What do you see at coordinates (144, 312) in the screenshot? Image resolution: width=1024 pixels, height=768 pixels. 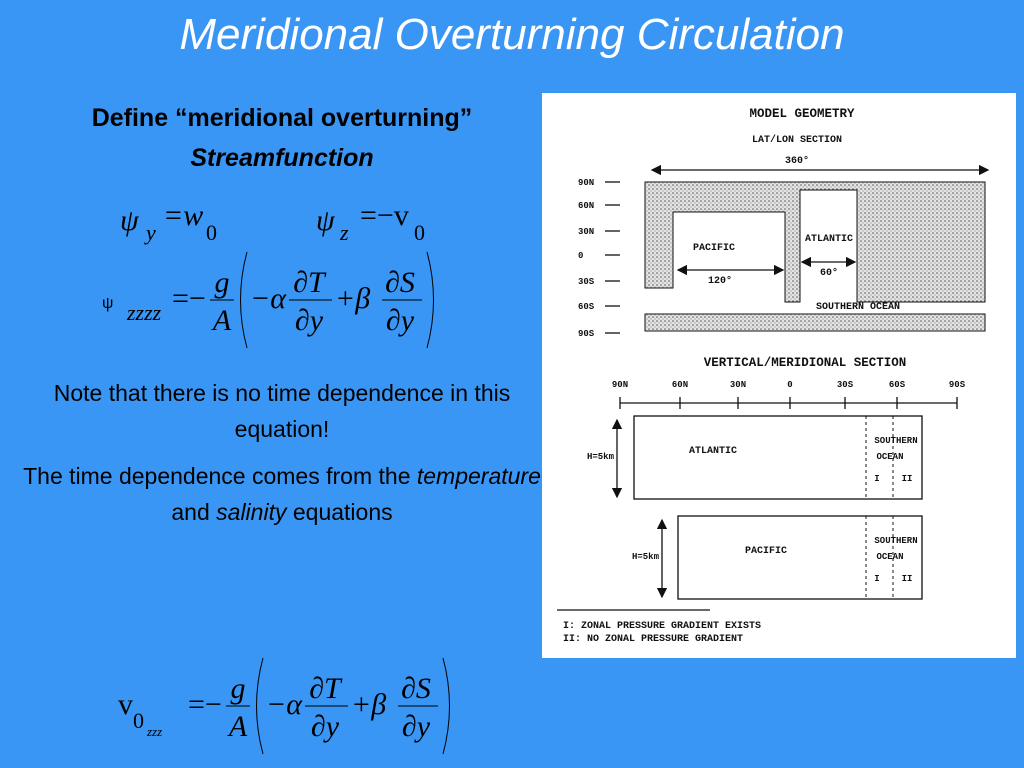 I see `subscript: zzzz` at bounding box center [144, 312].